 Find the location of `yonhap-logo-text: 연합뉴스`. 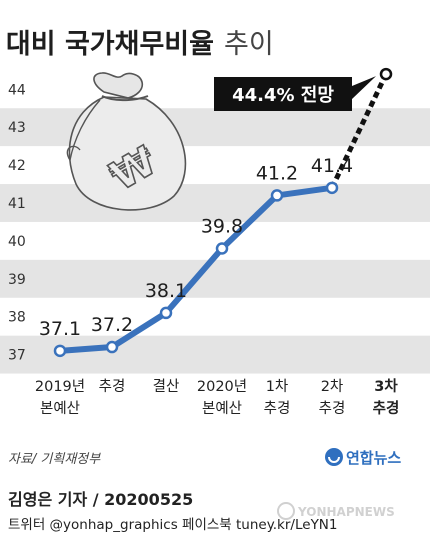

yonhap-logo-text: 연합뉴스 is located at coordinates (373, 458).